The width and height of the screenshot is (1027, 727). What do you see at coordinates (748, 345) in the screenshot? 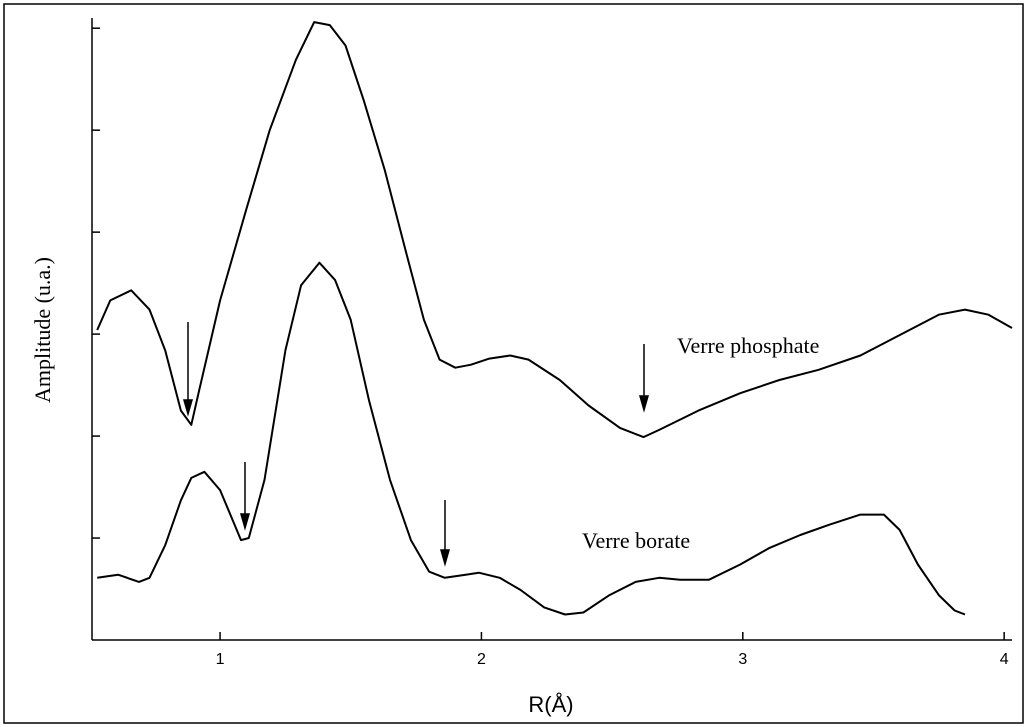
I see `legend-label: Verre phosphate` at bounding box center [748, 345].